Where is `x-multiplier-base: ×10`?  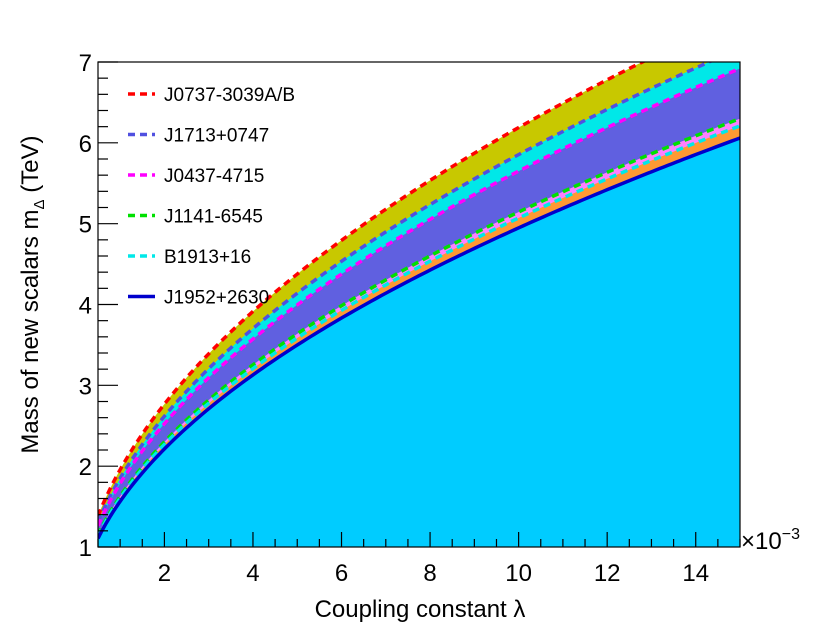 x-multiplier-base: ×10 is located at coordinates (761, 541).